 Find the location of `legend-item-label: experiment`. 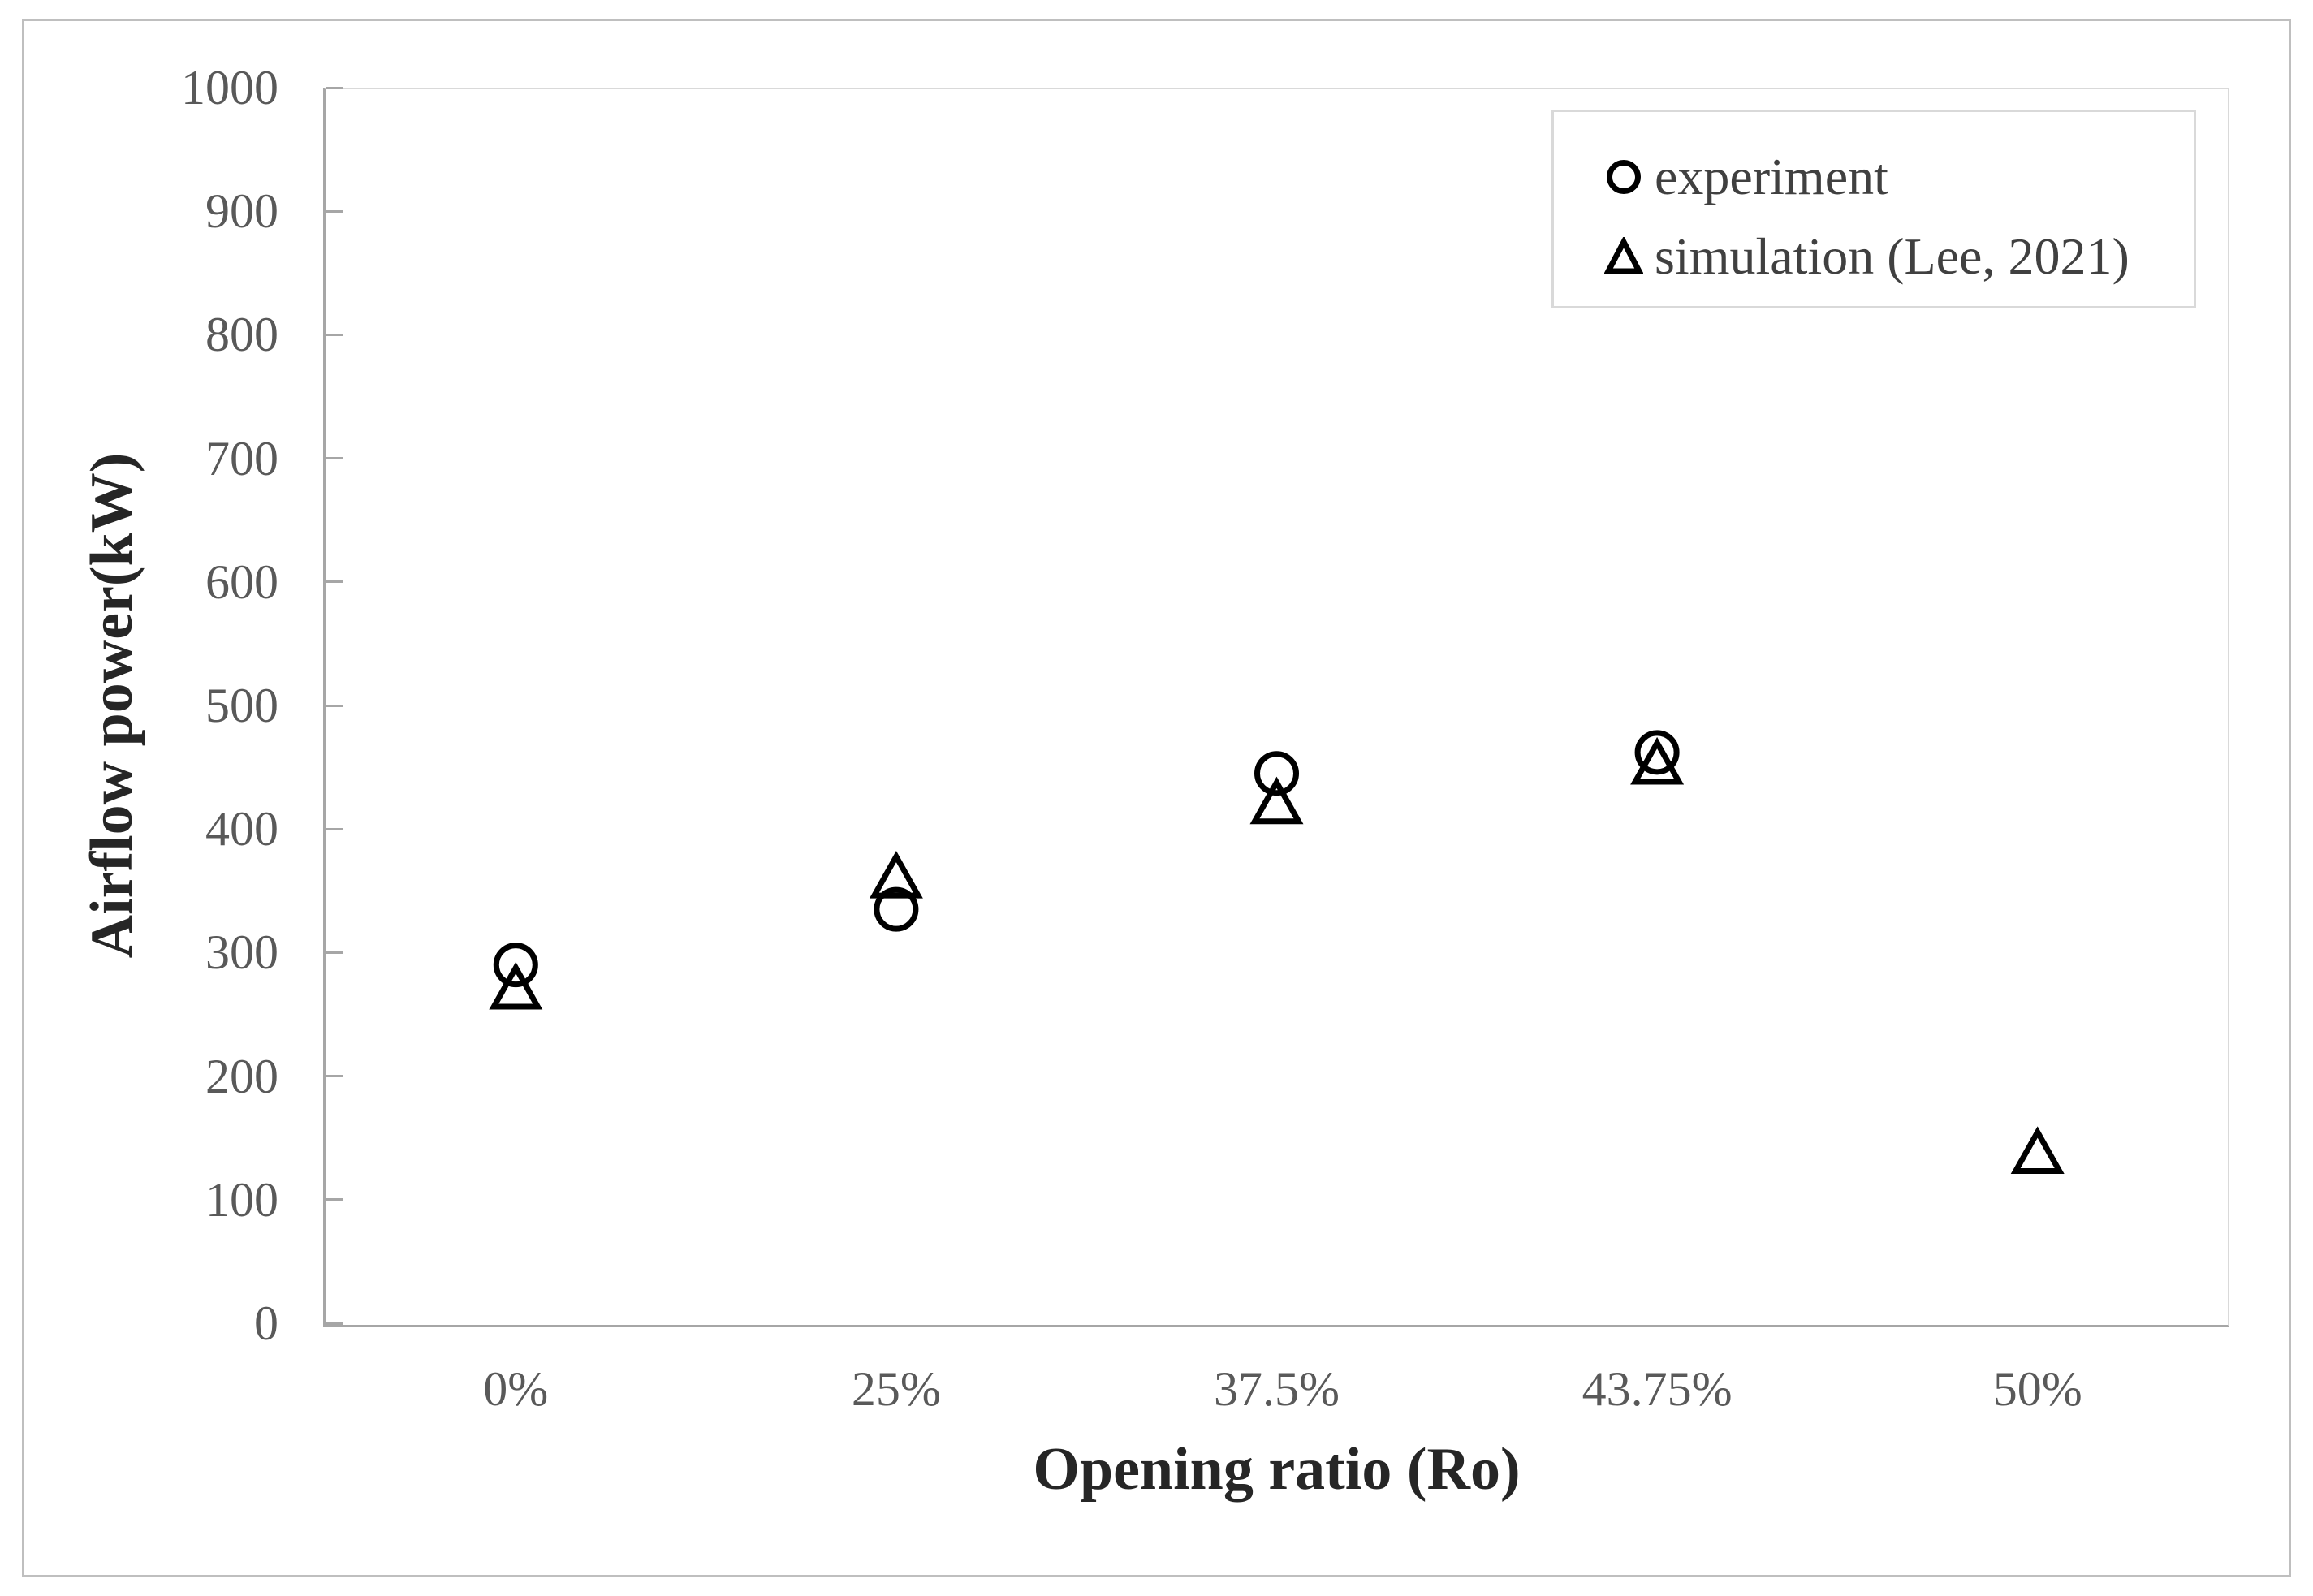

legend-item-label: experiment is located at coordinates (1772, 176).